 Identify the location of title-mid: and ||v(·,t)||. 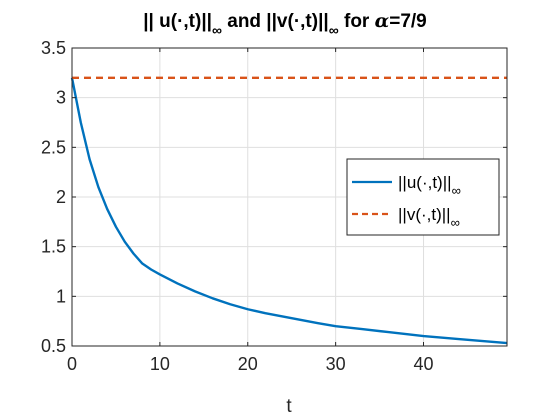
(275, 21).